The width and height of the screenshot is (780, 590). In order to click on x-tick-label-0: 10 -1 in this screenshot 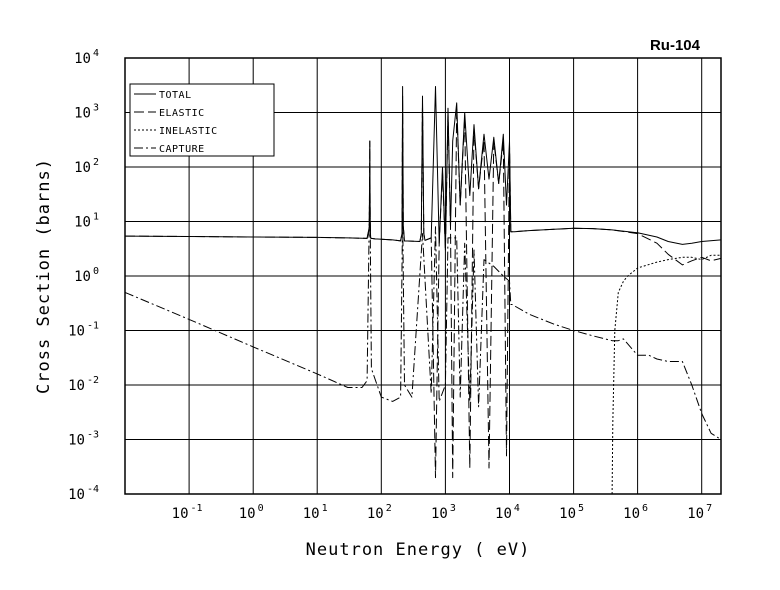, I will do `click(187, 512)`.